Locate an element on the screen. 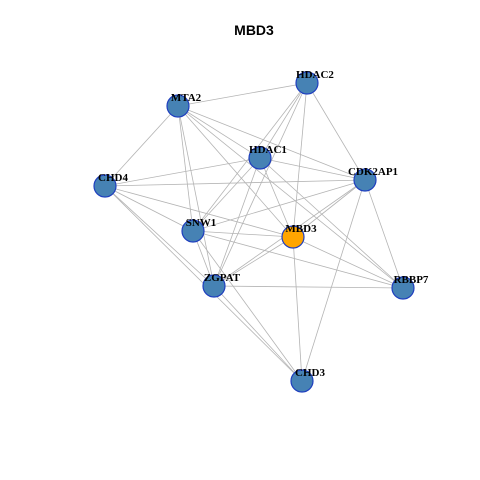  node-cdk2ap1: CDK2AP1 is located at coordinates (373, 179).